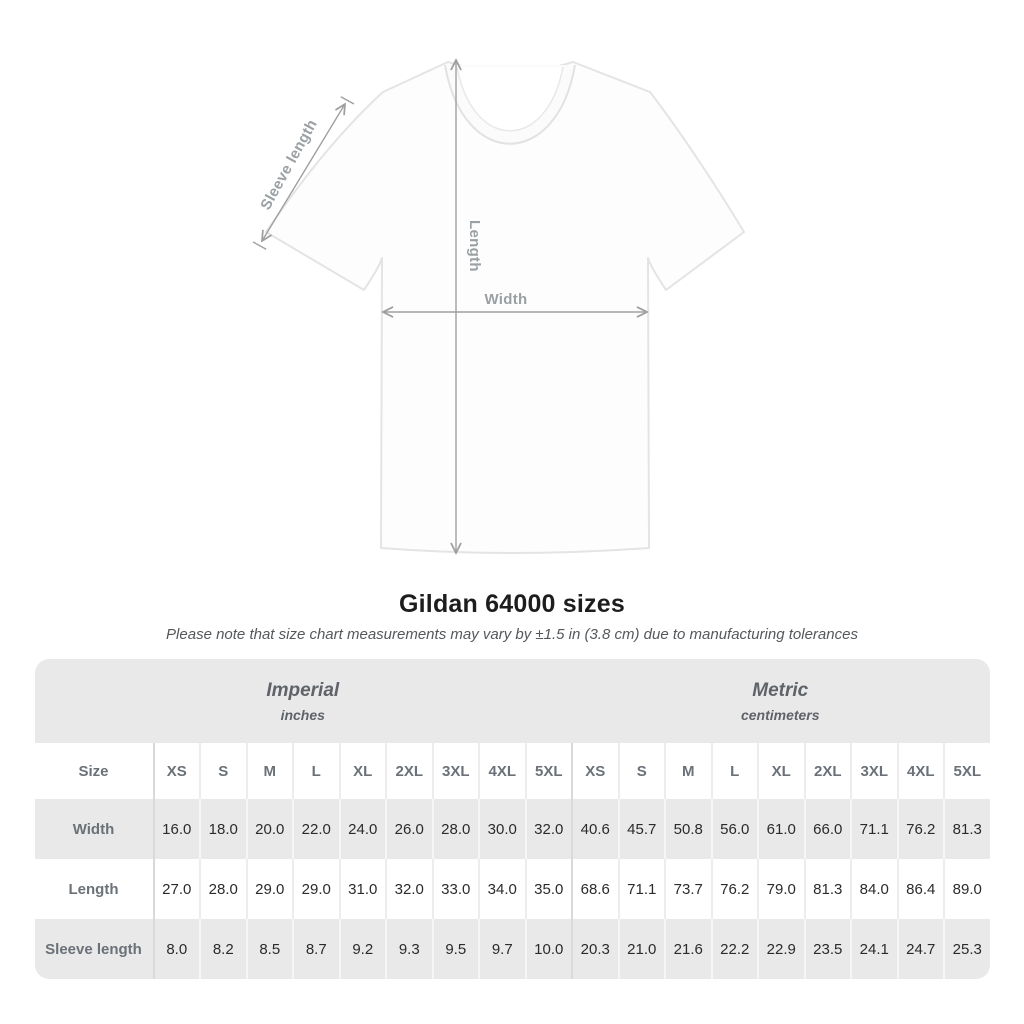 This screenshot has width=1024, height=1024. I want to click on width-label: Width, so click(505, 299).